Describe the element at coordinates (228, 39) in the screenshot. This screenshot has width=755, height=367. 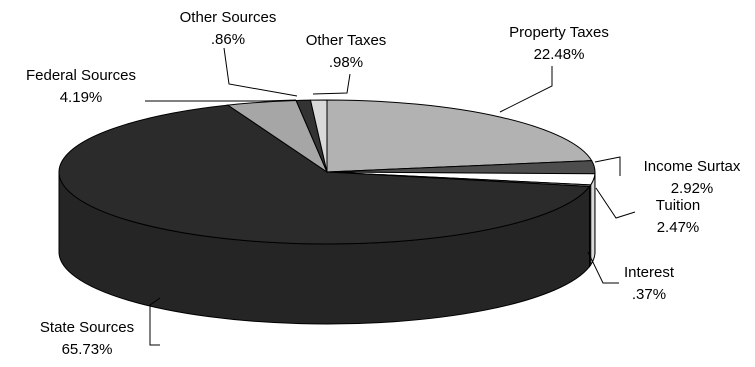
I see `label-other-sources-value: .86%` at that location.